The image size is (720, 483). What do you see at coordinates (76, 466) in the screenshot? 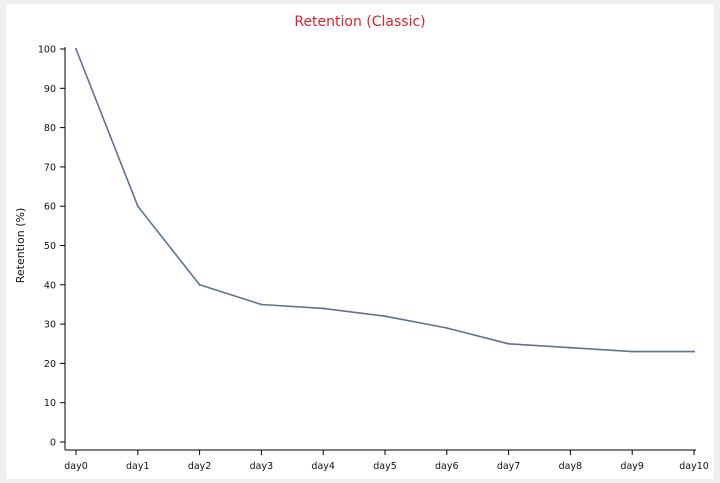
I see `x-tick-label: day0` at bounding box center [76, 466].